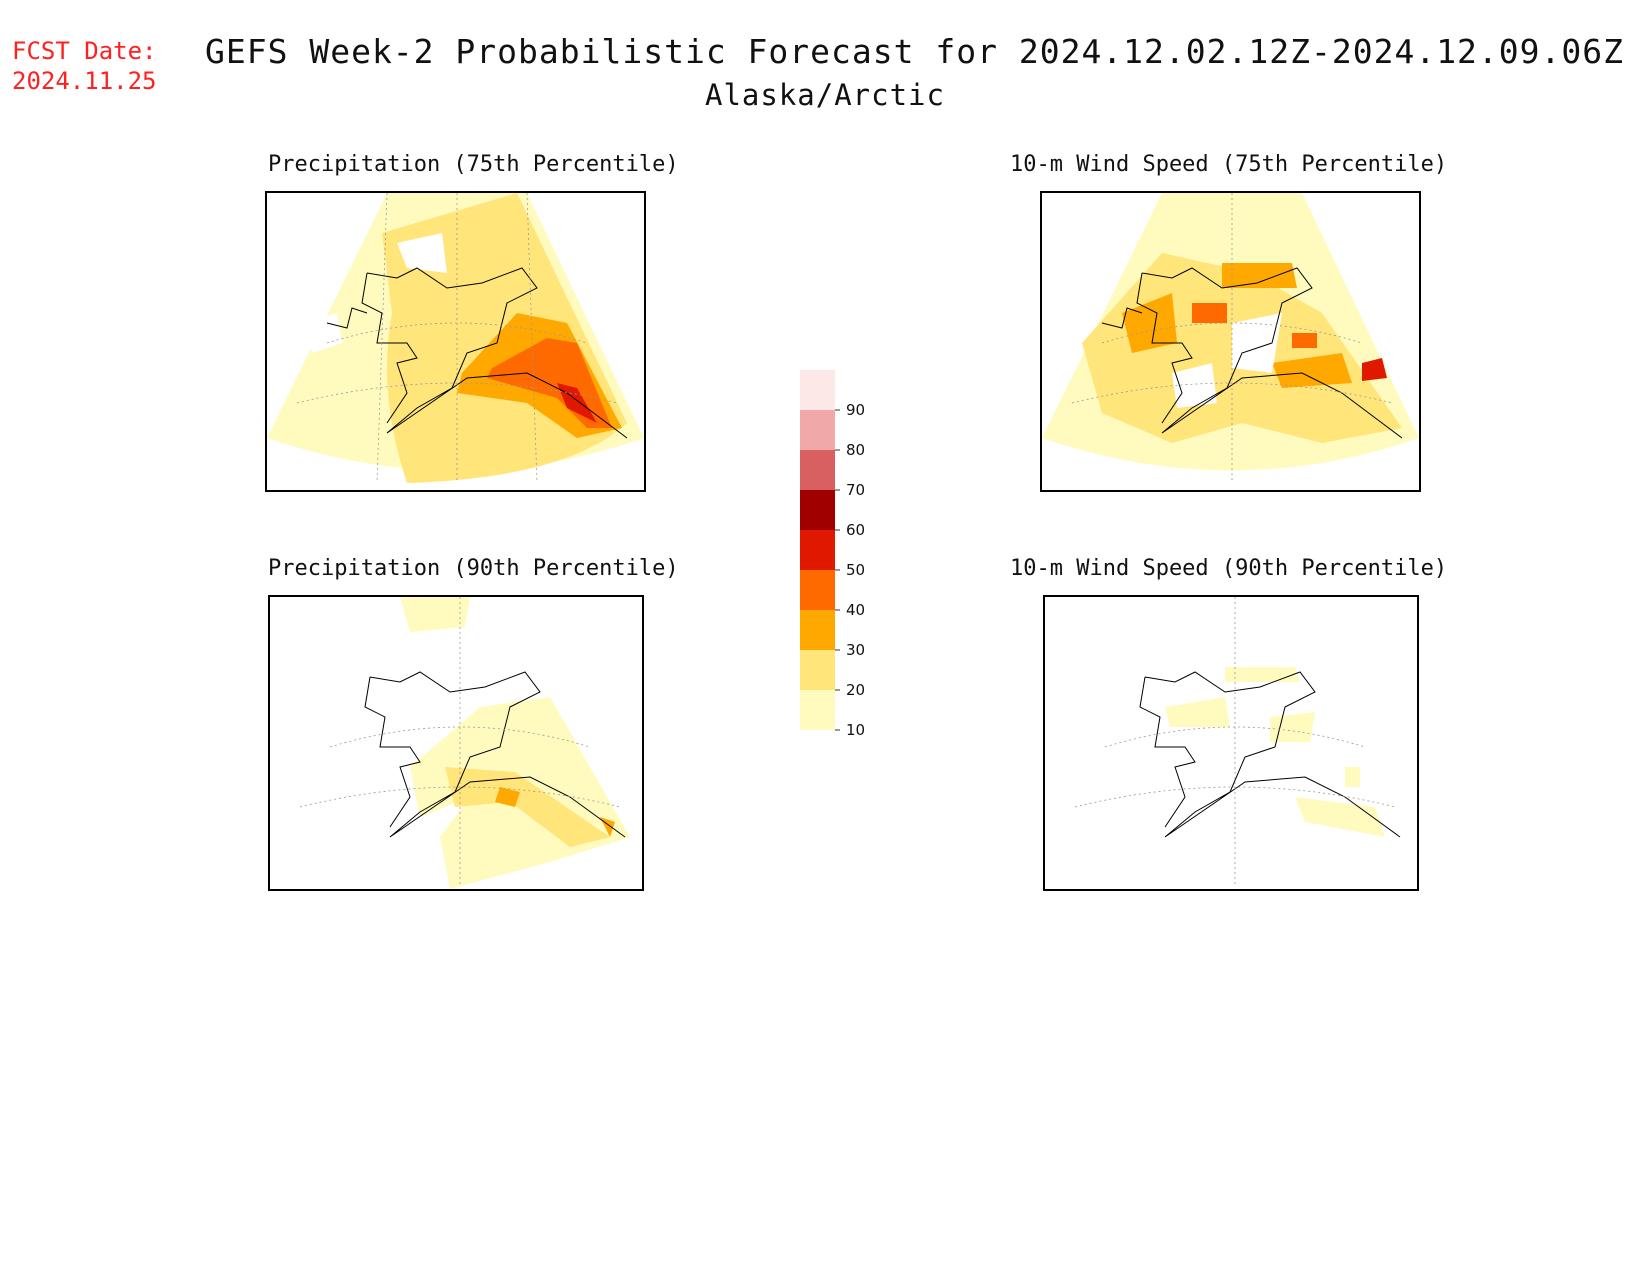 This screenshot has width=1650, height=1275. I want to click on colorbar-tick-label: 30, so click(856, 650).